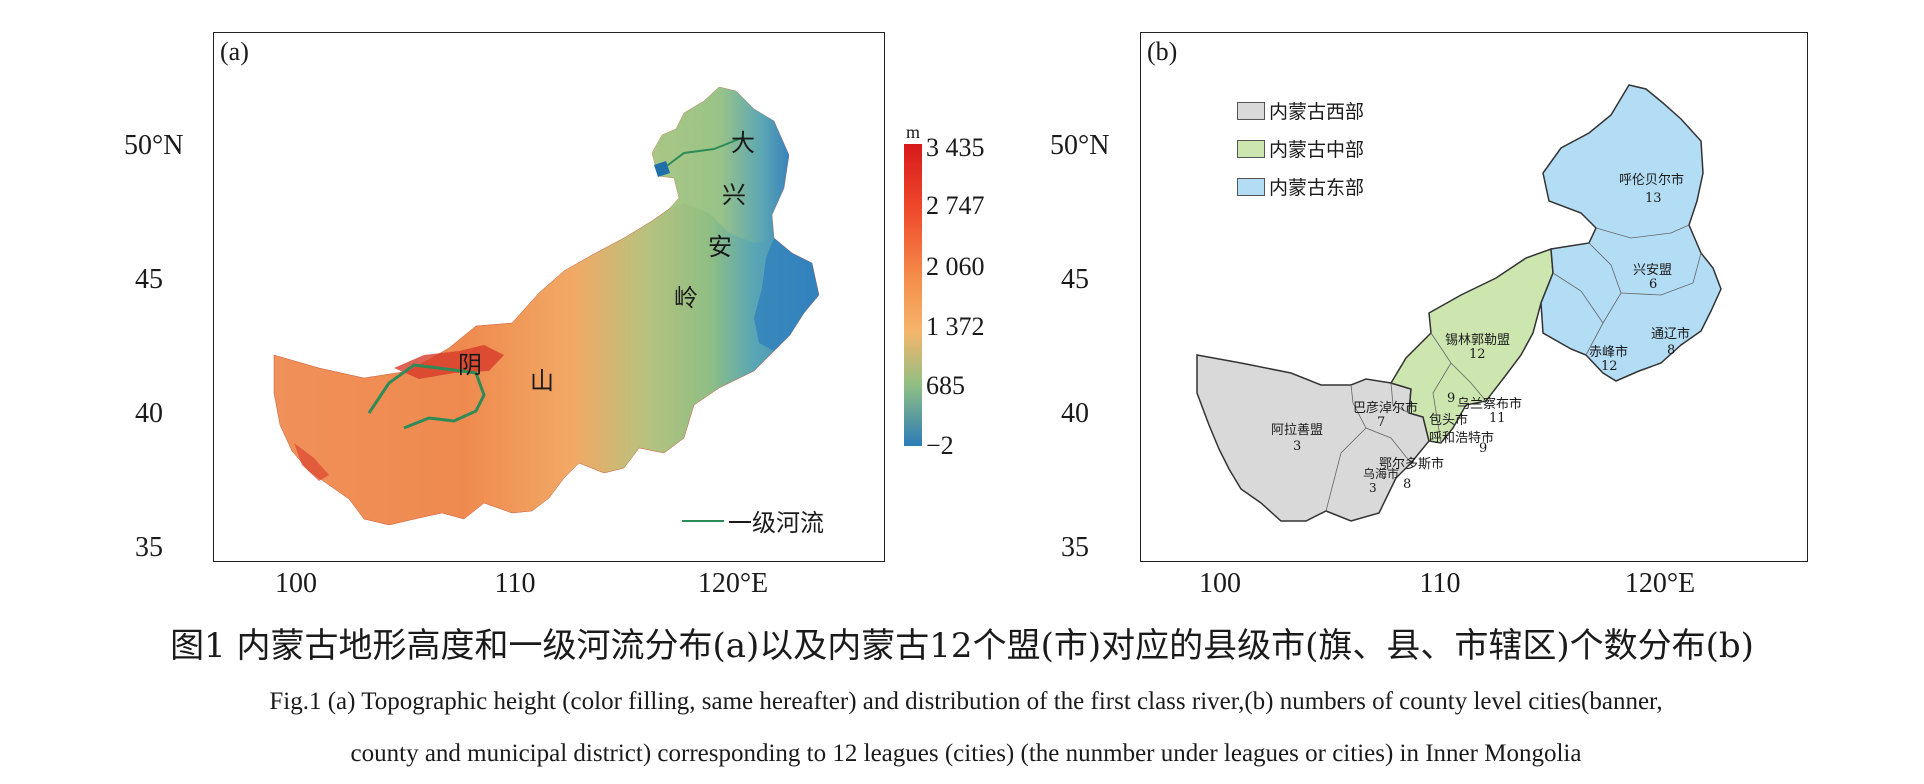  Describe the element at coordinates (1609, 352) in the screenshot. I see `region-name-chifeng: 赤峰市` at that location.